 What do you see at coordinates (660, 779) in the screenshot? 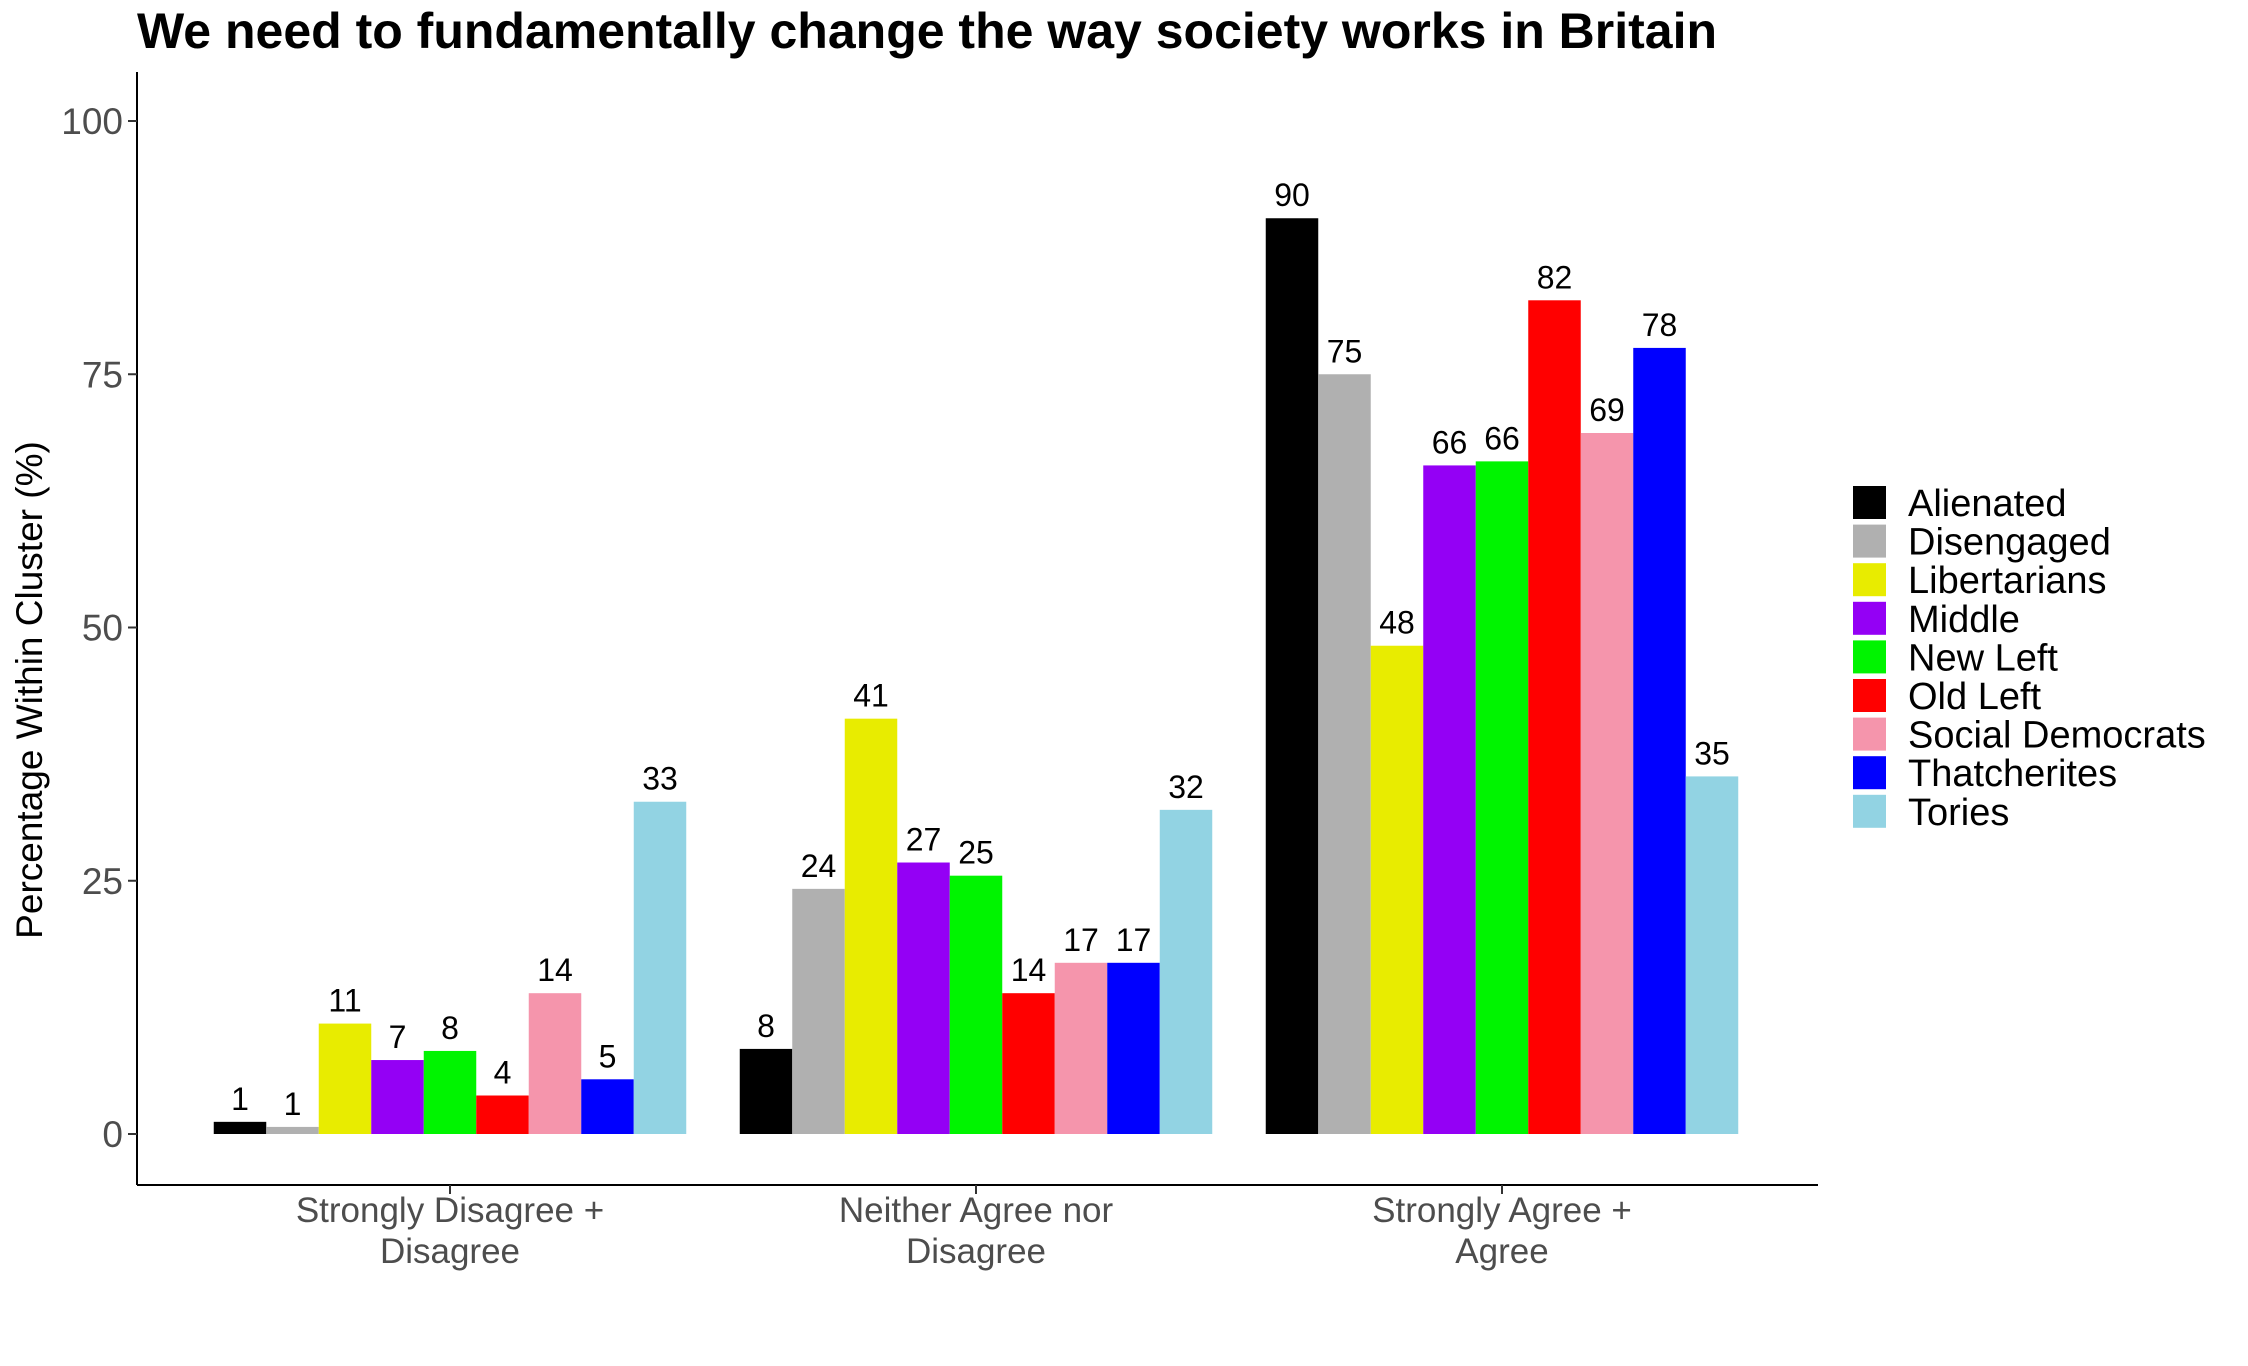
I see `data-label: 33` at bounding box center [660, 779].